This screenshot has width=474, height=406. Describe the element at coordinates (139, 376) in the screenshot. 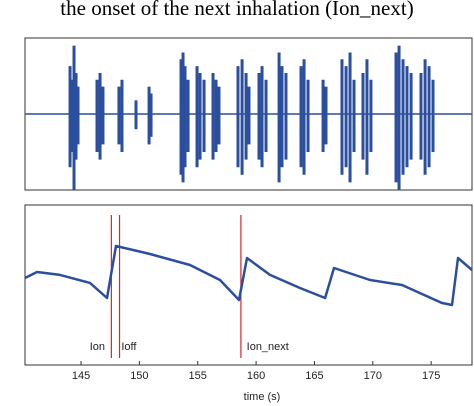

I see `x-tick-label: 150` at that location.